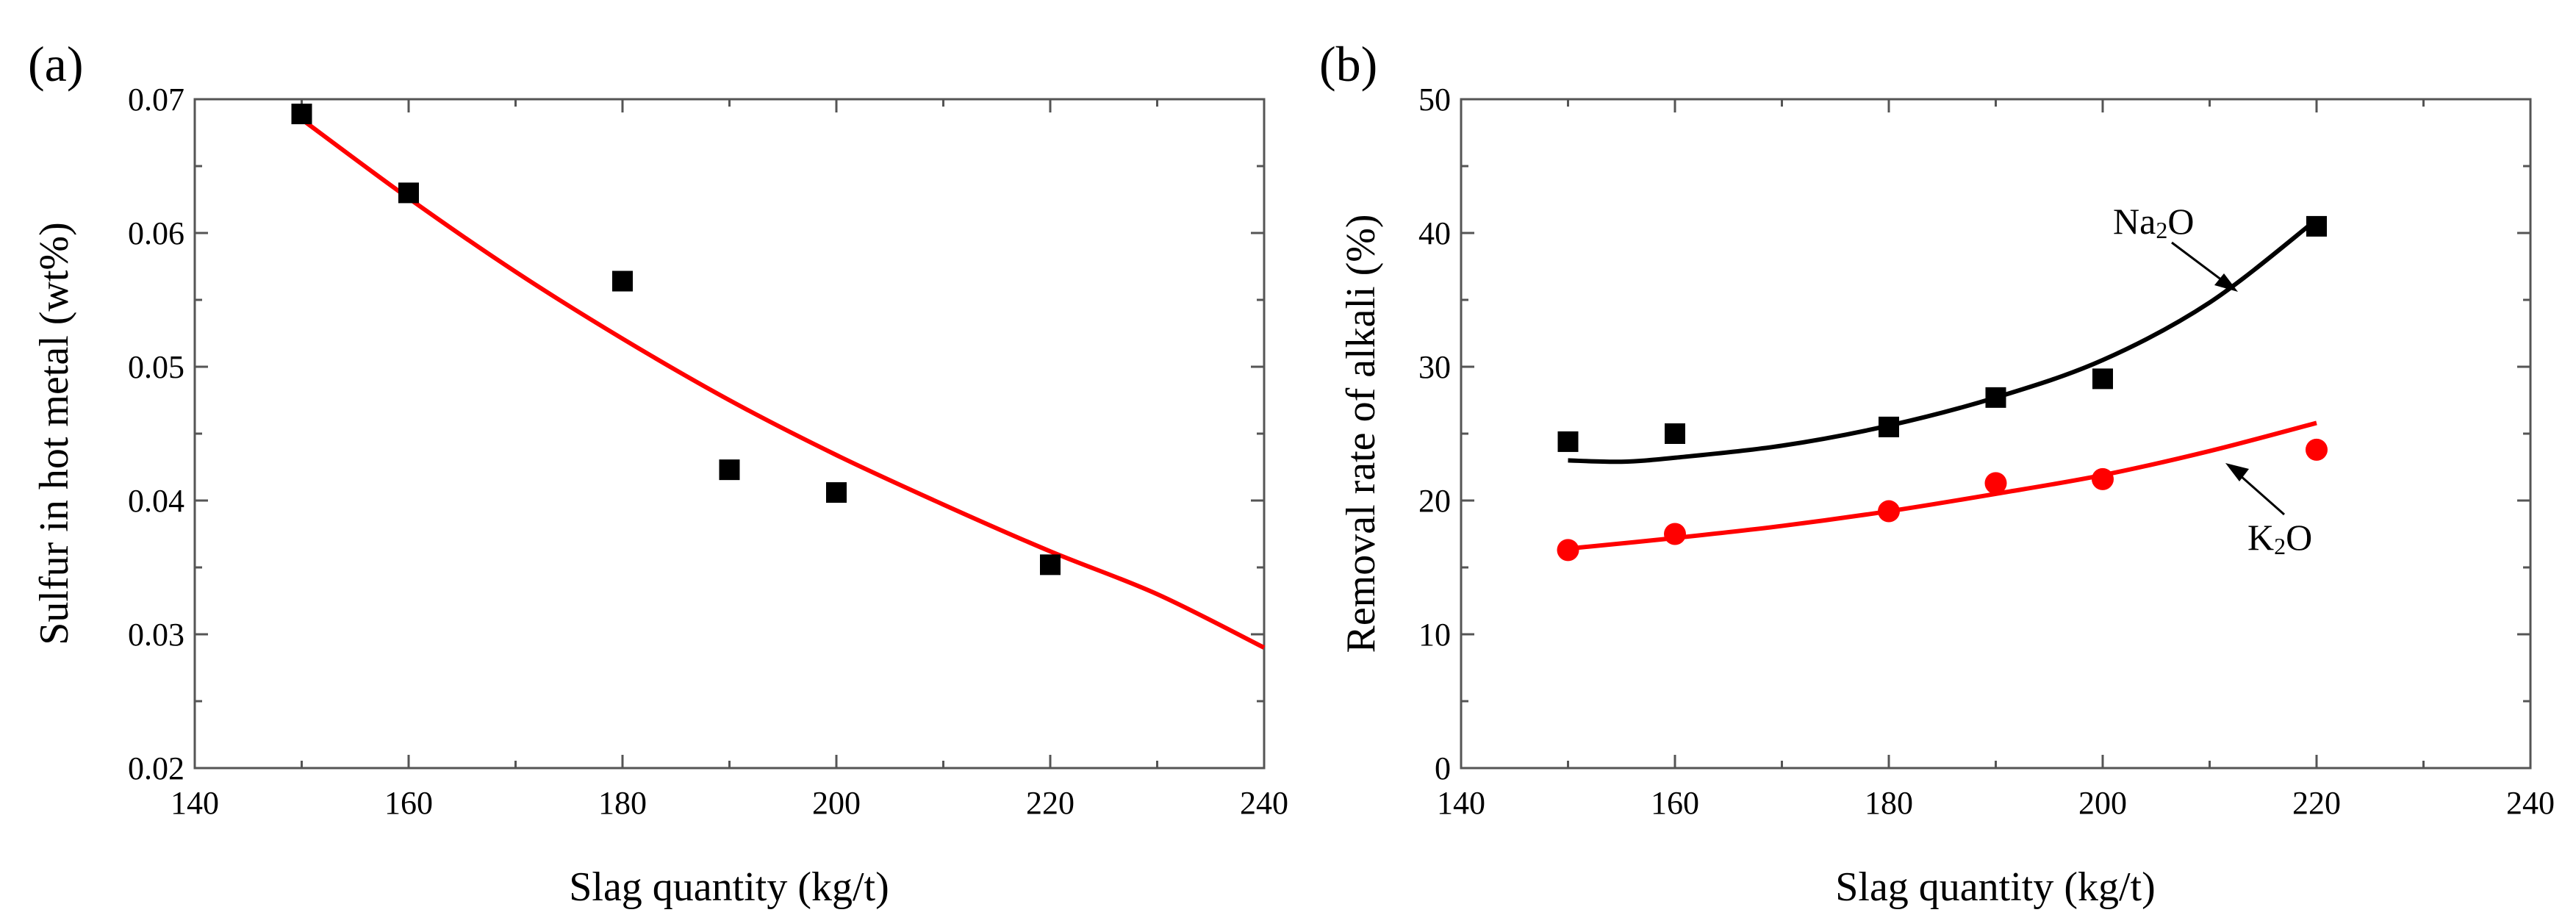 Image resolution: width=2576 pixels, height=918 pixels. Describe the element at coordinates (1995, 887) in the screenshot. I see `panel-b-x-axis-title: Slag quantity (kg/t)` at that location.